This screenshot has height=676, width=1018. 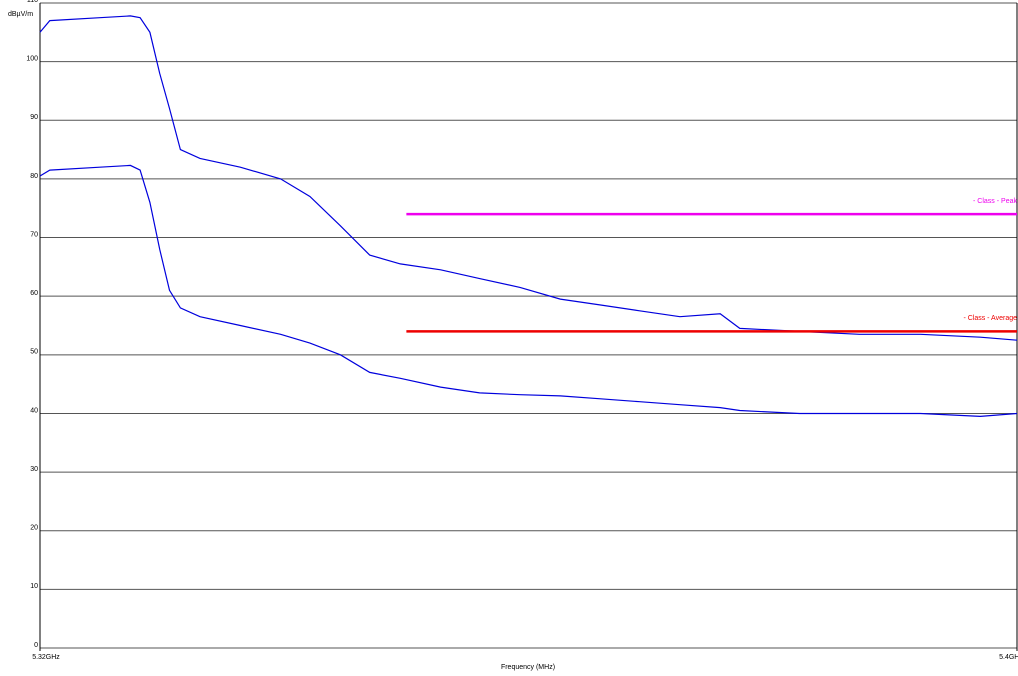 I want to click on y-tick-label: 10, so click(x=34, y=586).